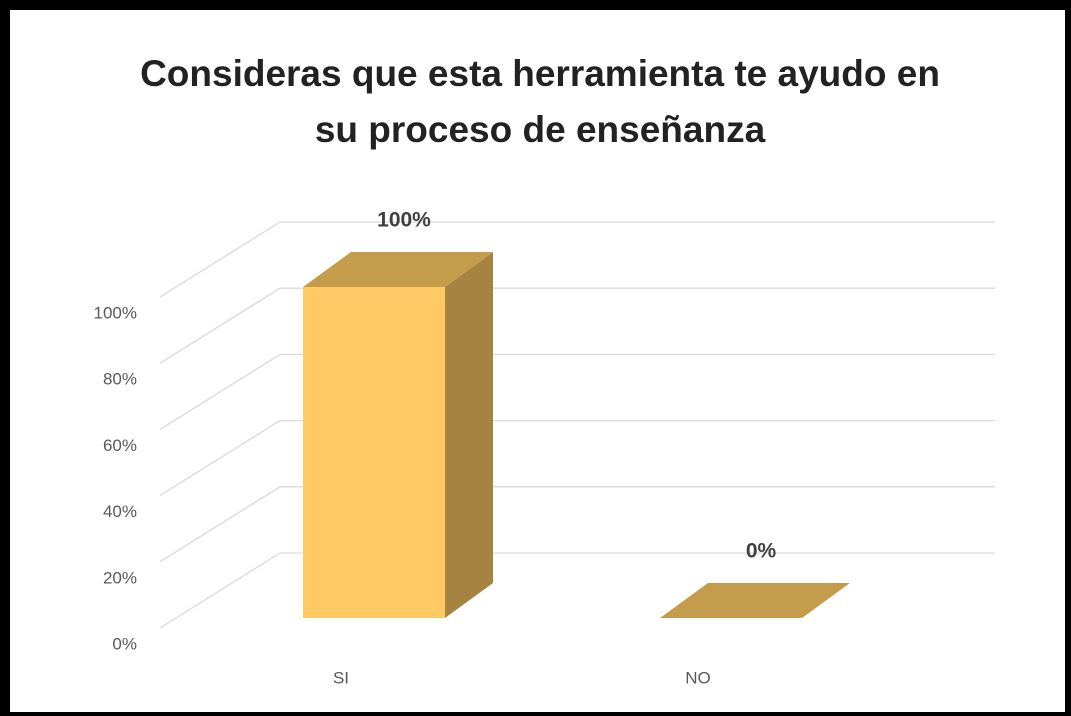 This screenshot has width=1071, height=716. What do you see at coordinates (124, 643) in the screenshot?
I see `y-tick-label: 0%` at bounding box center [124, 643].